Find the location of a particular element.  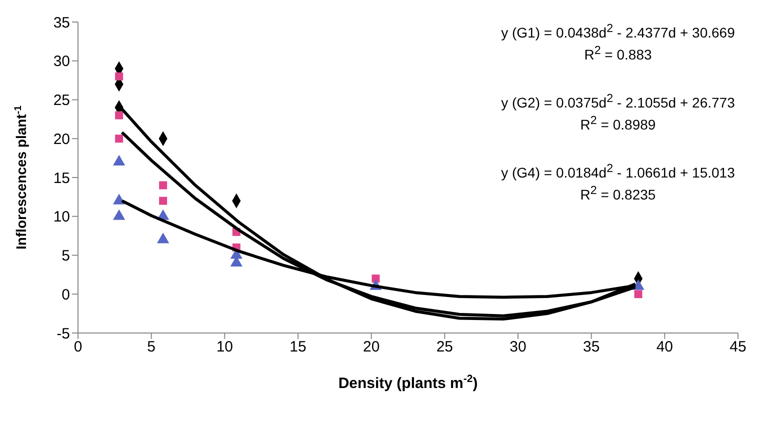

y-tick-label: 20 is located at coordinates (61, 139).